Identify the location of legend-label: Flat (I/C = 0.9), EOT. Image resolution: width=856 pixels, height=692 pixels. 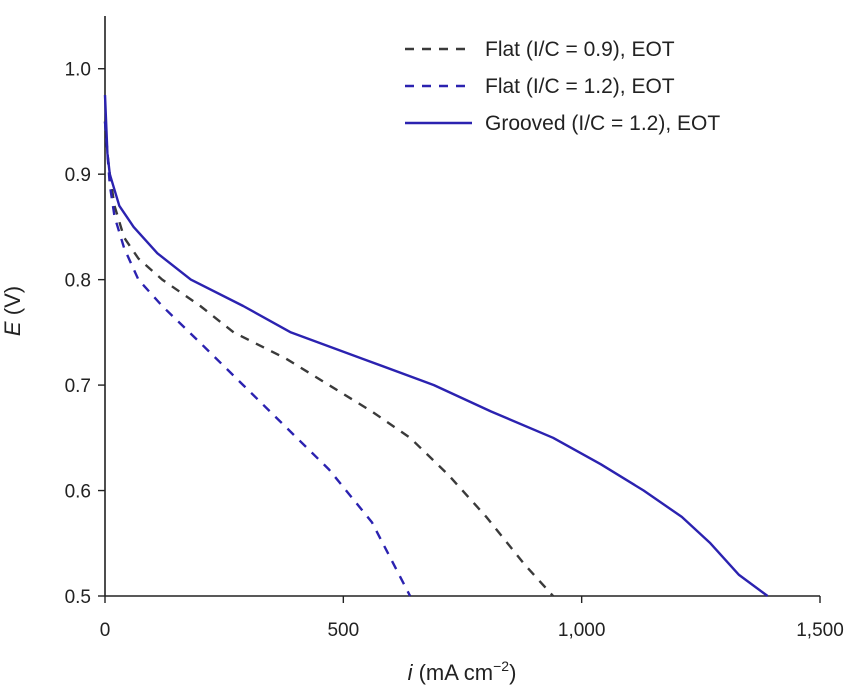
(580, 49).